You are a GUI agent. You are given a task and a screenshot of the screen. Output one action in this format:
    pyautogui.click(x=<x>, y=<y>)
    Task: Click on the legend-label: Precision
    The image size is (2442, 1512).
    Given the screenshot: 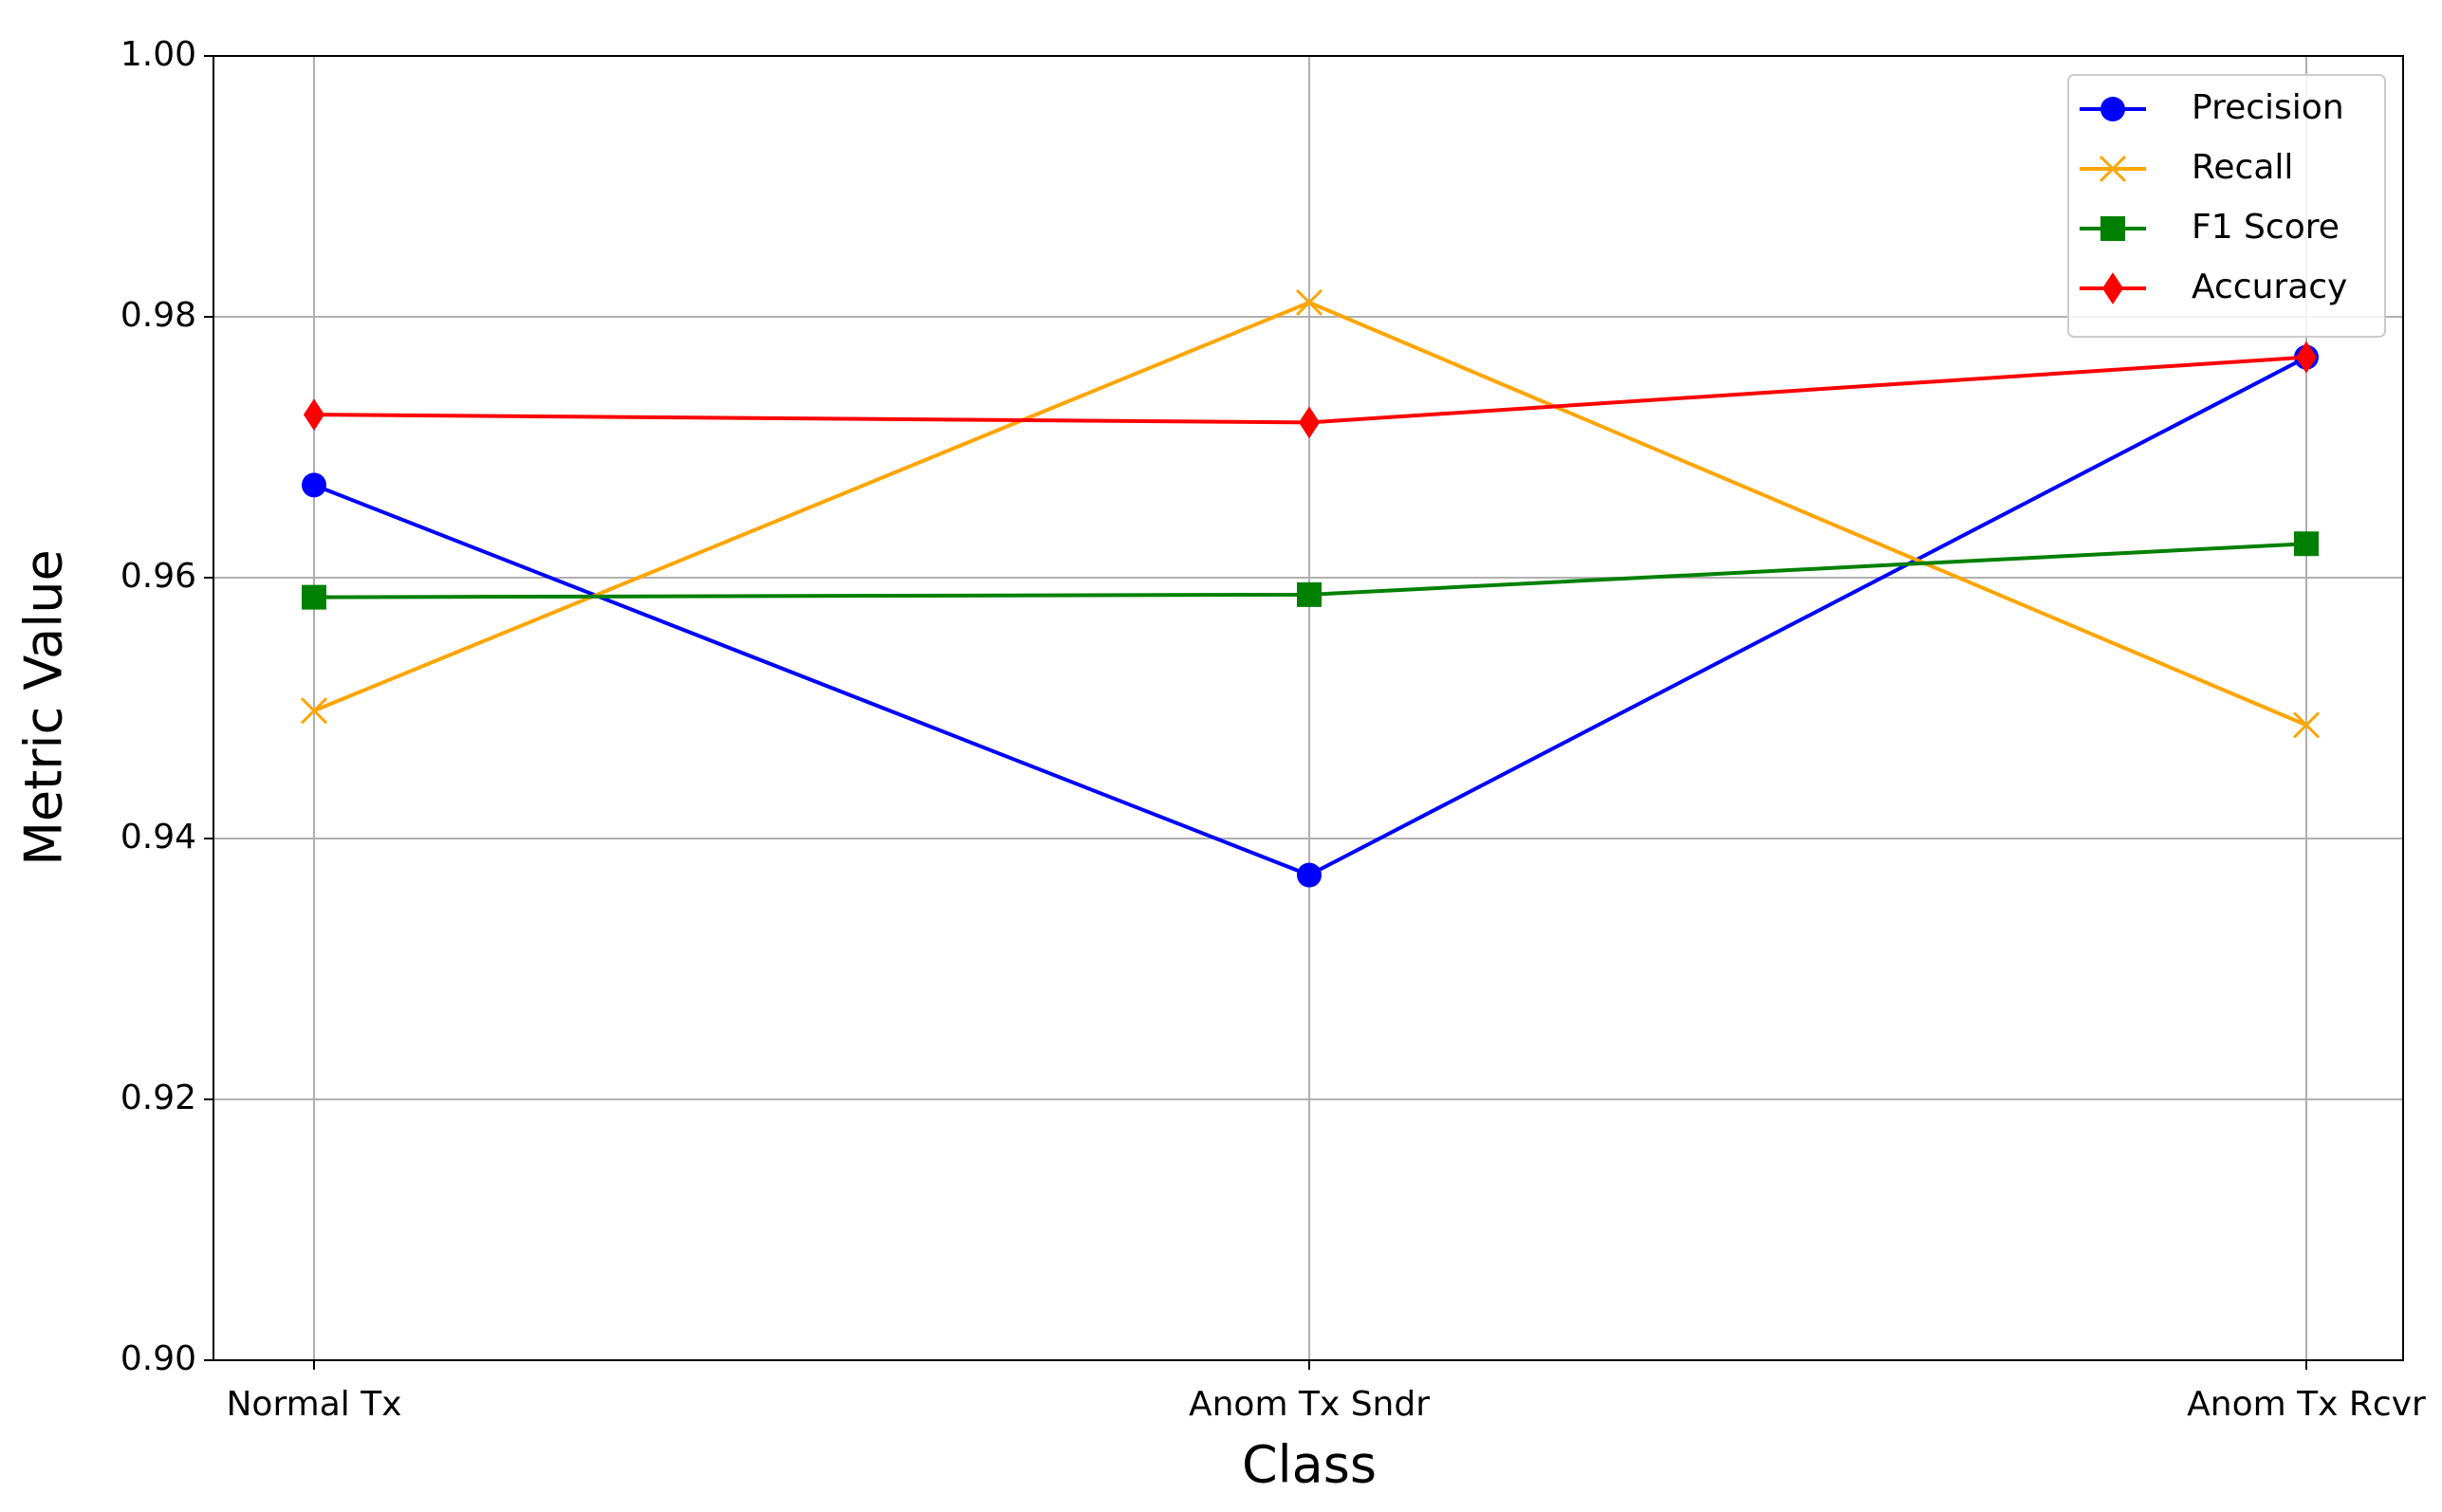 What is the action you would take?
    pyautogui.click(x=2268, y=107)
    